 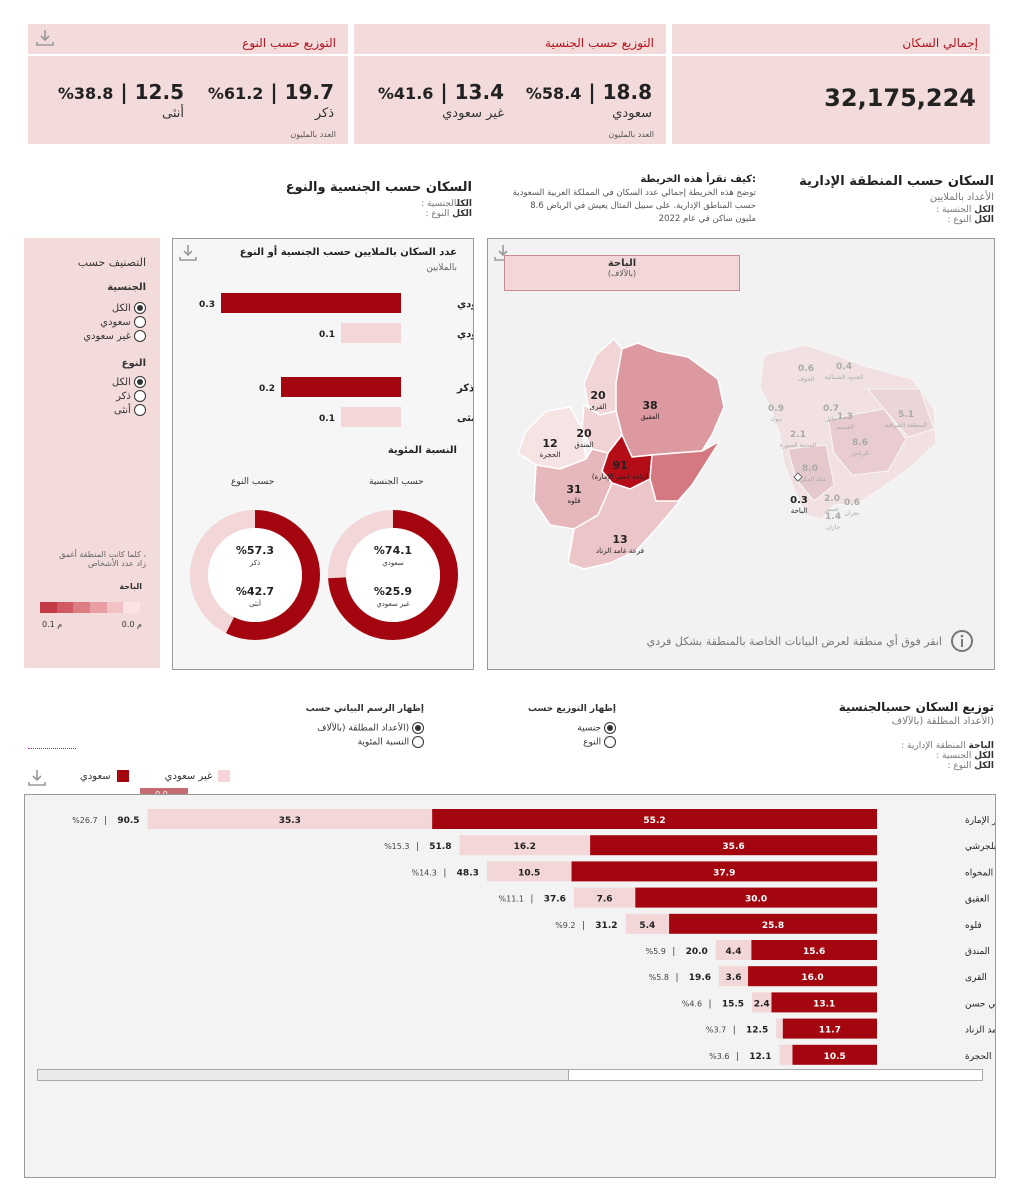 I want to click on show-dist-opt-gender: النوع, so click(x=558, y=742).